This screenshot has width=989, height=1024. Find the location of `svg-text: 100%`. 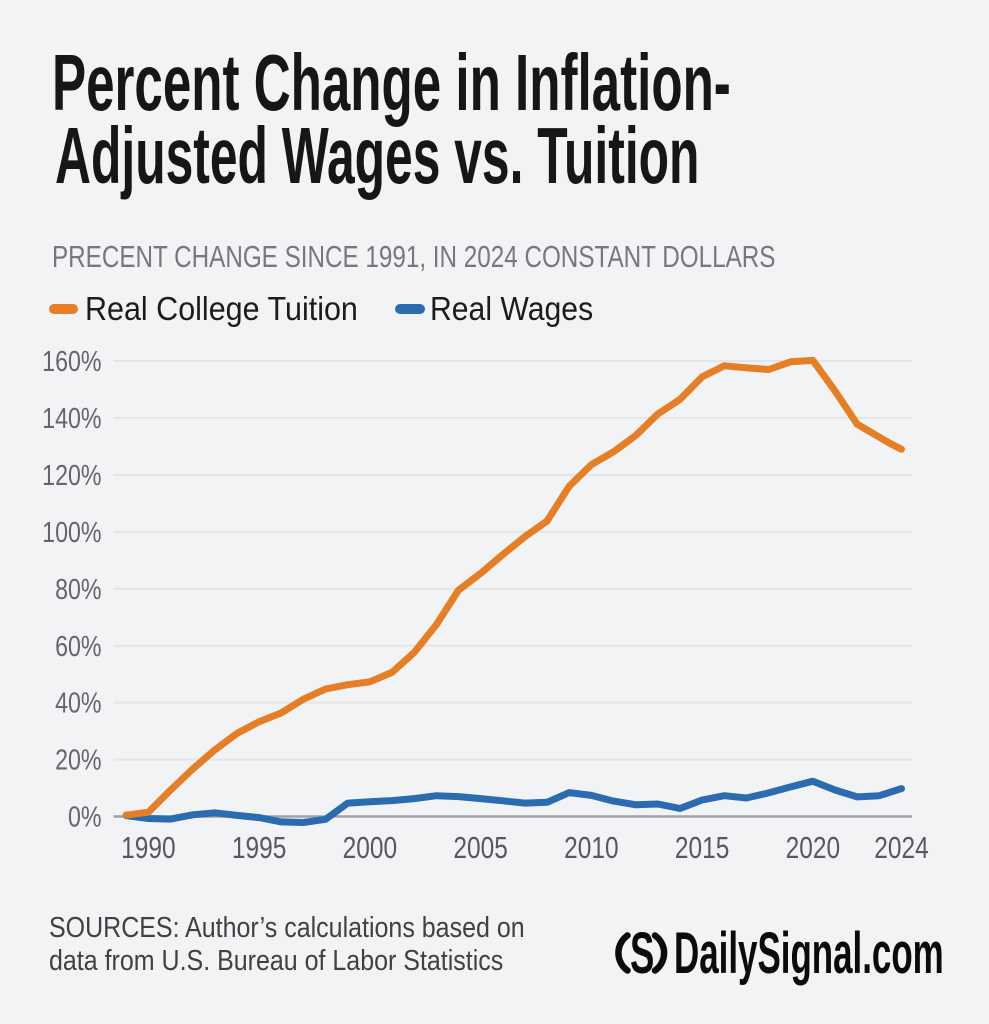

svg-text: 100% is located at coordinates (71, 531).